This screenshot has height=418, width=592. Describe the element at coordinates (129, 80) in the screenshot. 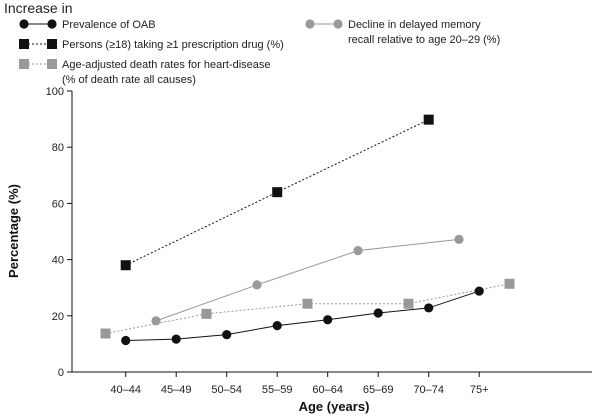

I see `legend-label-line2: (% of death rate all causes)` at that location.